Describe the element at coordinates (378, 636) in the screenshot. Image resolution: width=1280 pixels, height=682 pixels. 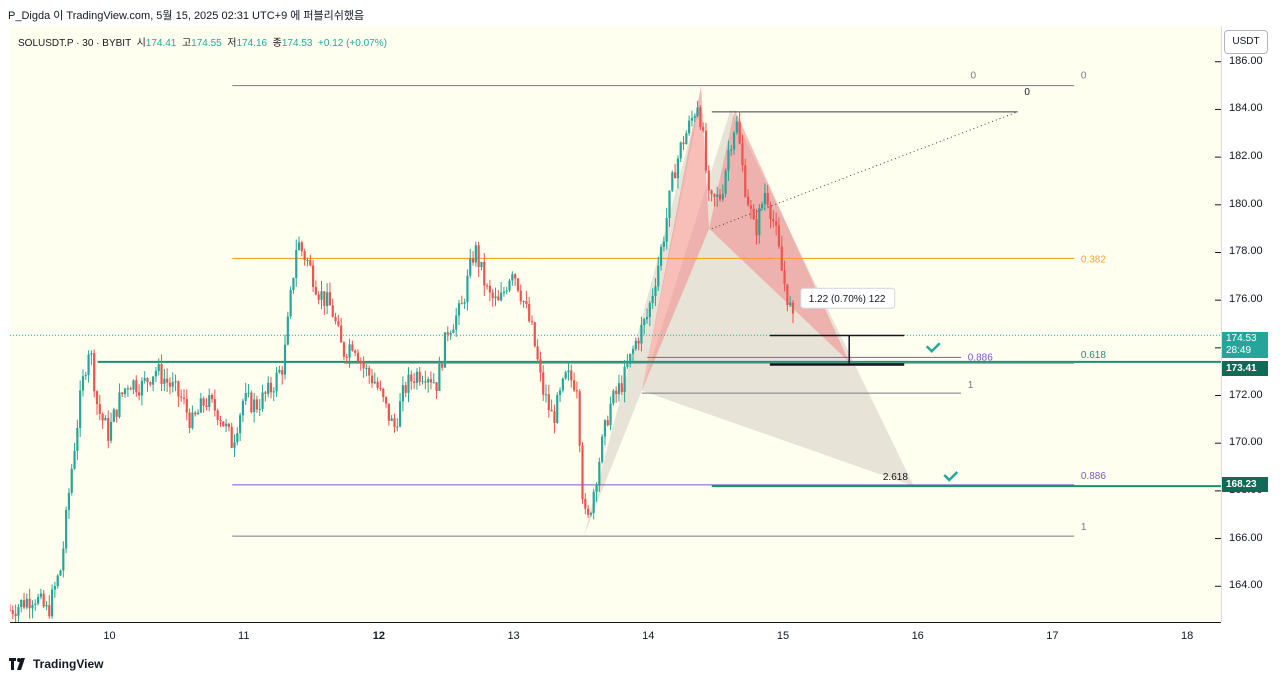
I see `time-tick-label: 12` at that location.